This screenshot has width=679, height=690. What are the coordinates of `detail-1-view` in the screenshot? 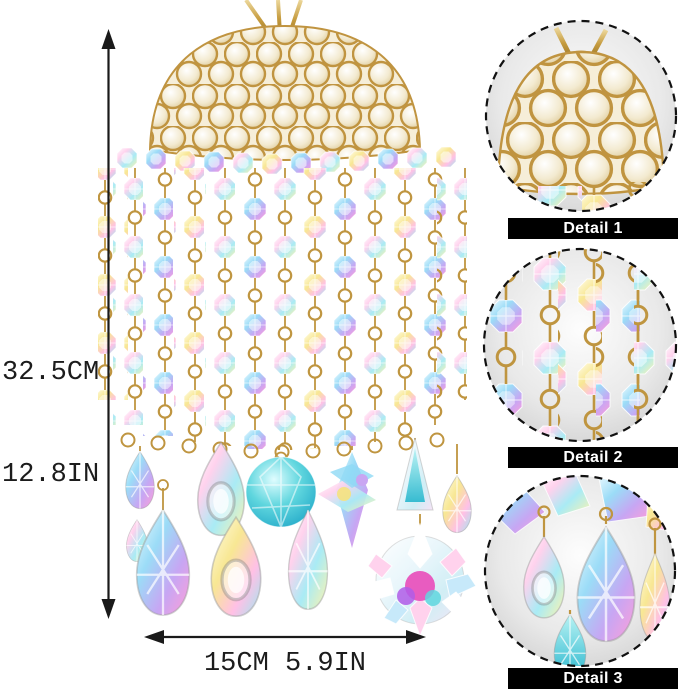 It's located at (581, 116).